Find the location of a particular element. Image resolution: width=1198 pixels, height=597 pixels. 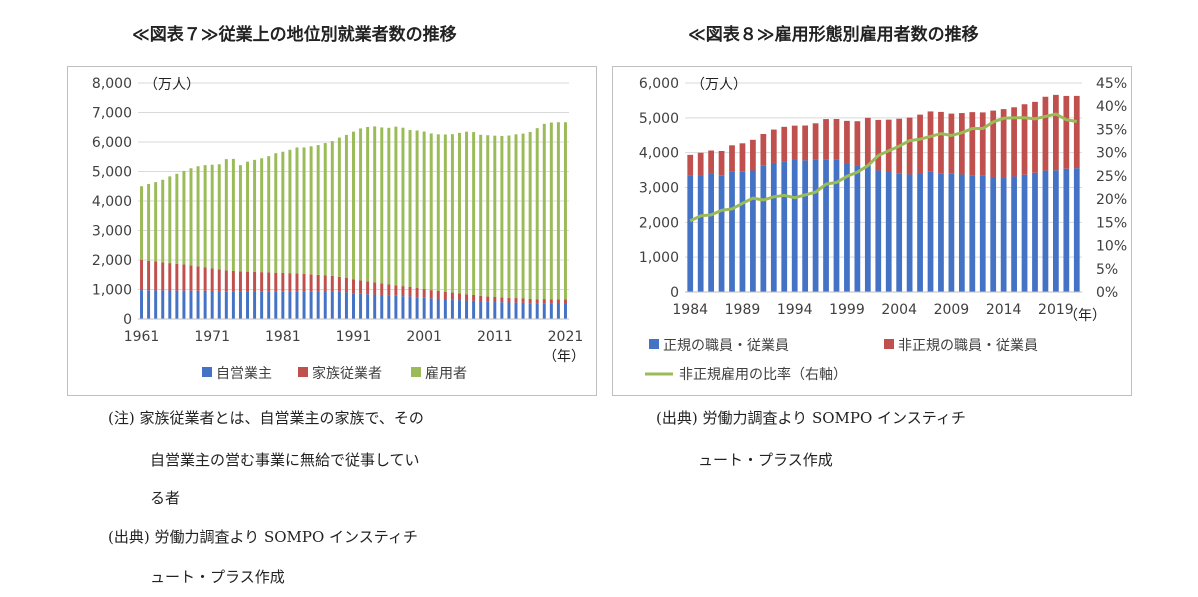

bar-0-2006 is located at coordinates (459, 309).